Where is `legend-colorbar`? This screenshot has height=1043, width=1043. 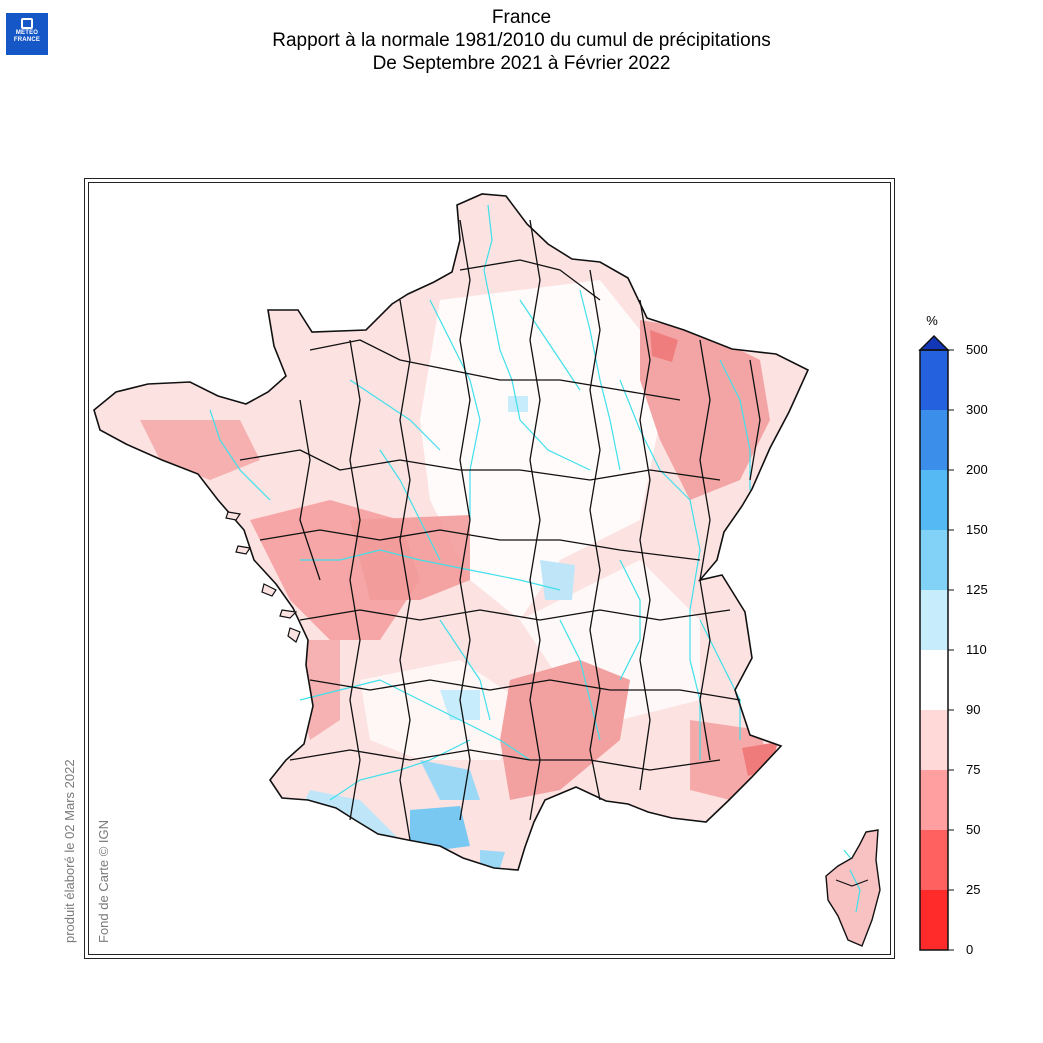 legend-colorbar is located at coordinates (936, 642).